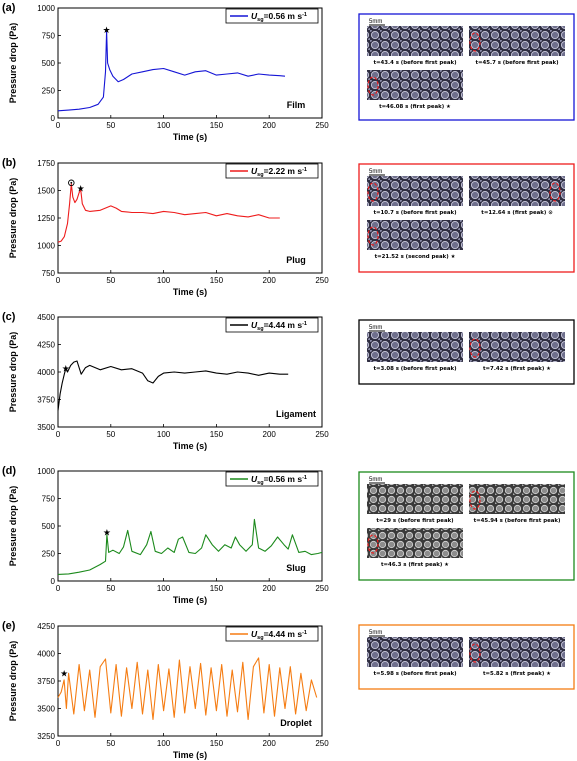 The width and height of the screenshot is (577, 761). Describe the element at coordinates (415, 257) in the screenshot. I see `image-caption: t=21.52 s (second peak) ★` at that location.